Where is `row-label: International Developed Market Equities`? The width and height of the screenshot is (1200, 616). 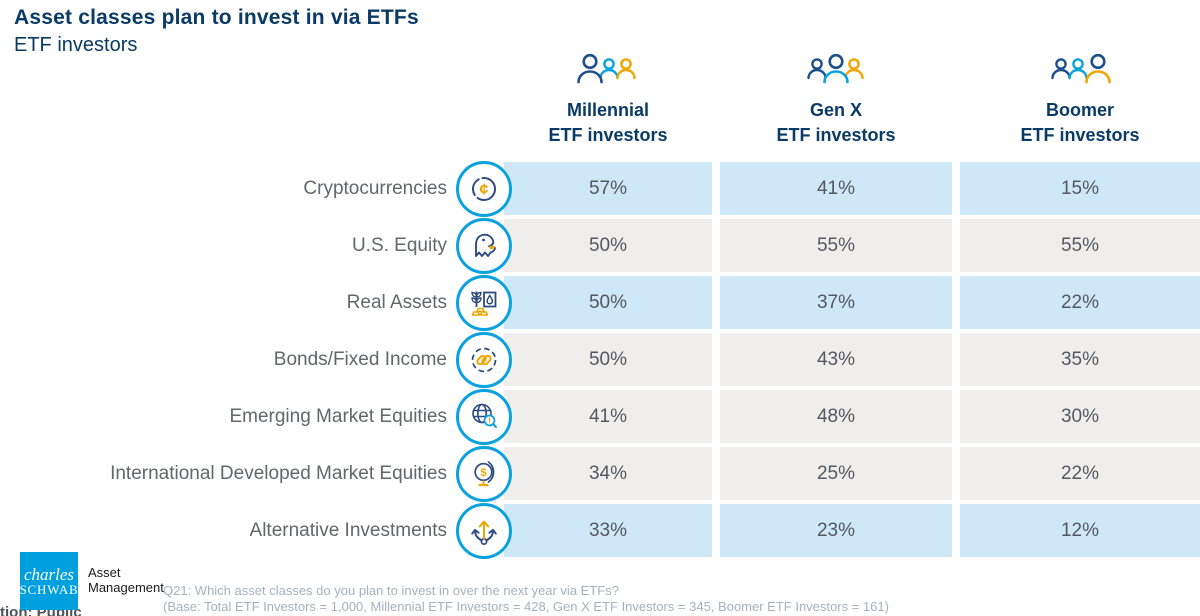 row-label: International Developed Market Equities is located at coordinates (278, 473).